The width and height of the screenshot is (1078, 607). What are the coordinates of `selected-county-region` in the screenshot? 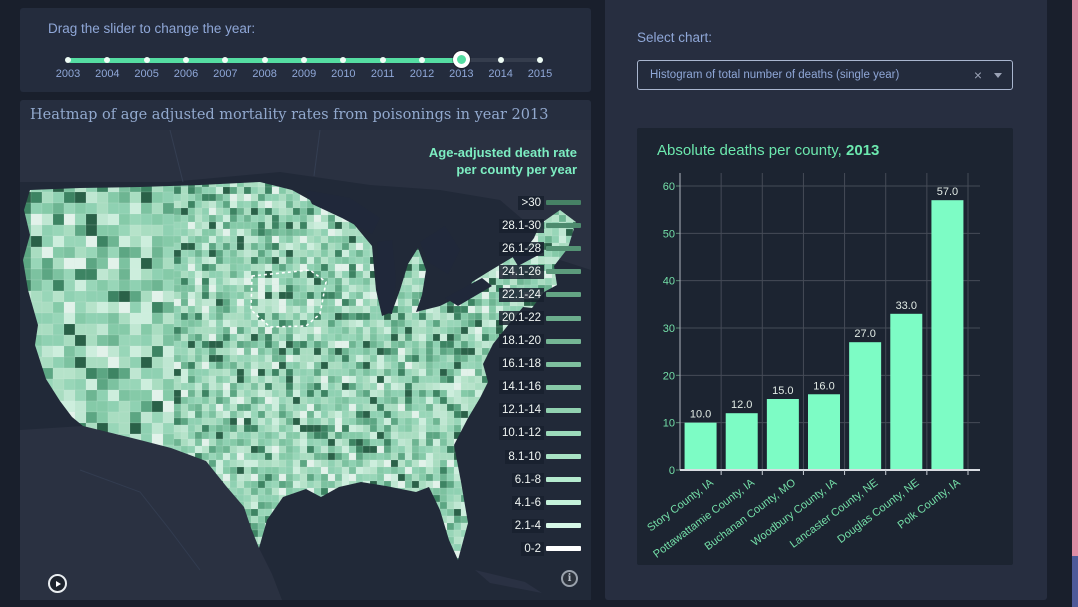 It's located at (288, 298).